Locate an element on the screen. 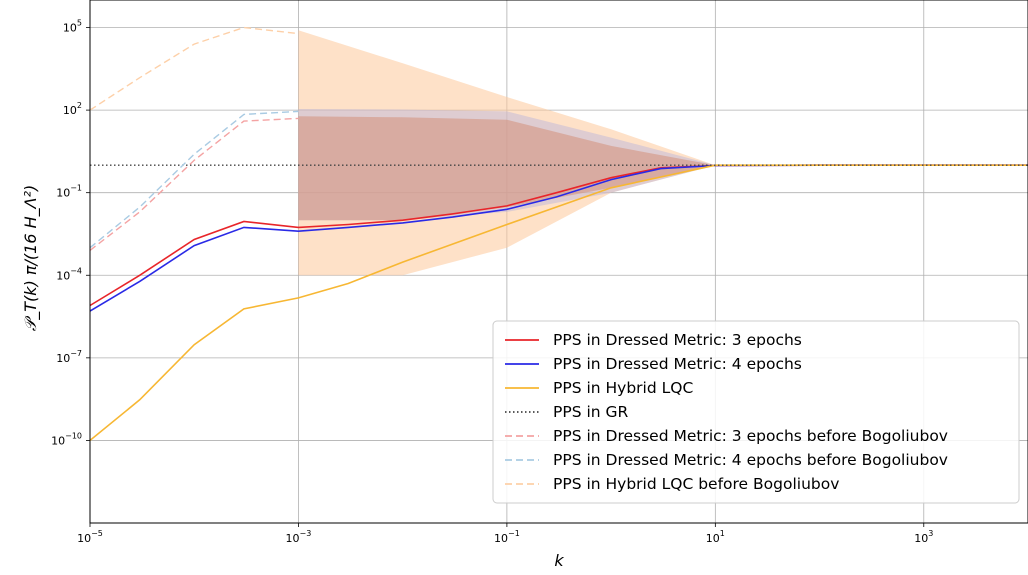 Image resolution: width=1028 pixels, height=575 pixels. x-tick-label: 10³ is located at coordinates (923, 537).